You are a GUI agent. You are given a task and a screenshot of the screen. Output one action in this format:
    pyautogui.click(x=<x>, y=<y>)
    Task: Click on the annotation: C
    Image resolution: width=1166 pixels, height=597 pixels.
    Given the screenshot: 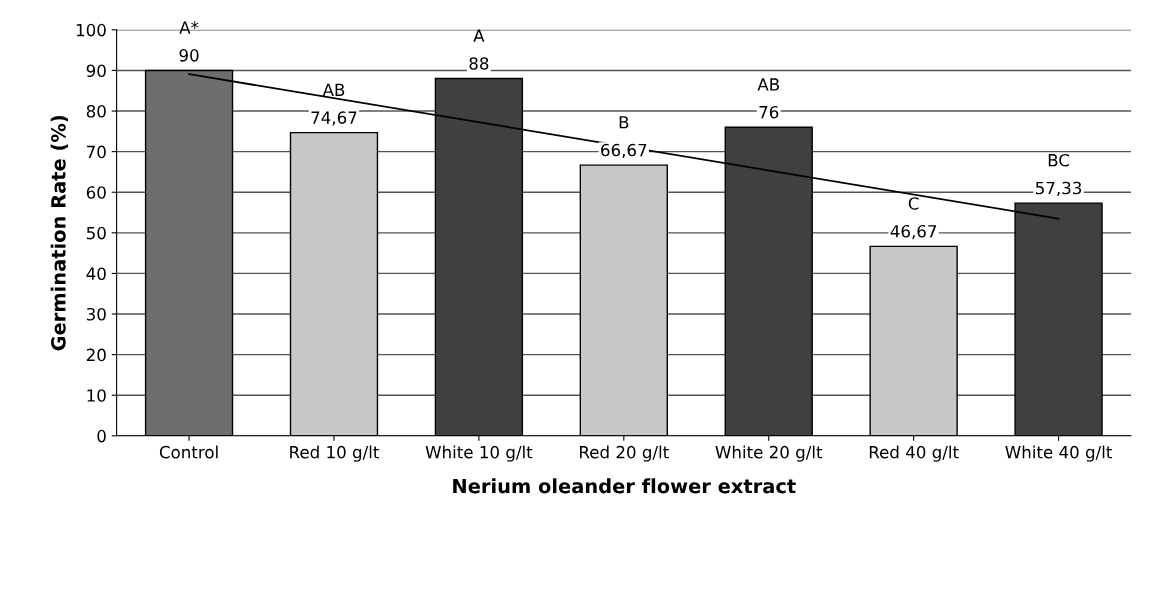 What is the action you would take?
    pyautogui.click(x=913, y=203)
    